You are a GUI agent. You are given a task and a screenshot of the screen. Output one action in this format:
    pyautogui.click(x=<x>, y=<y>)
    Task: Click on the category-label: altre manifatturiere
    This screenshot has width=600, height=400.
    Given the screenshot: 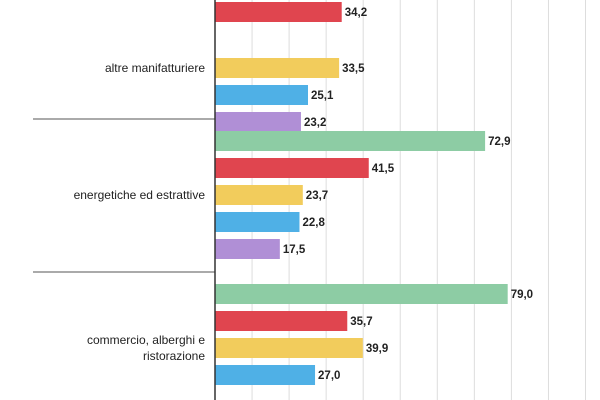 What is the action you would take?
    pyautogui.click(x=155, y=68)
    